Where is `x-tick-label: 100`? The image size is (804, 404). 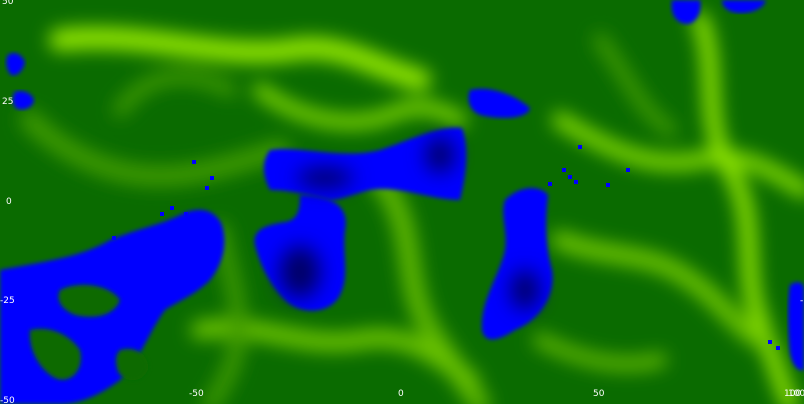 x-tick-label: 100 is located at coordinates (793, 394).